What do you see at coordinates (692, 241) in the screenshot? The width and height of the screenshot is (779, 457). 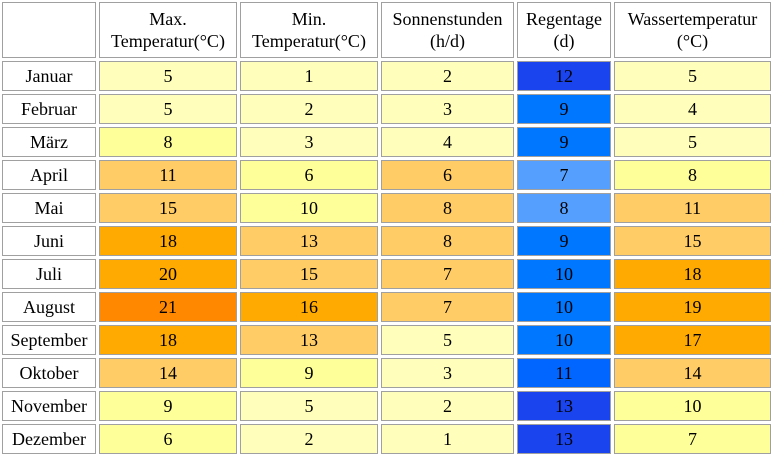 I see `water-temp-cell: 15` at bounding box center [692, 241].